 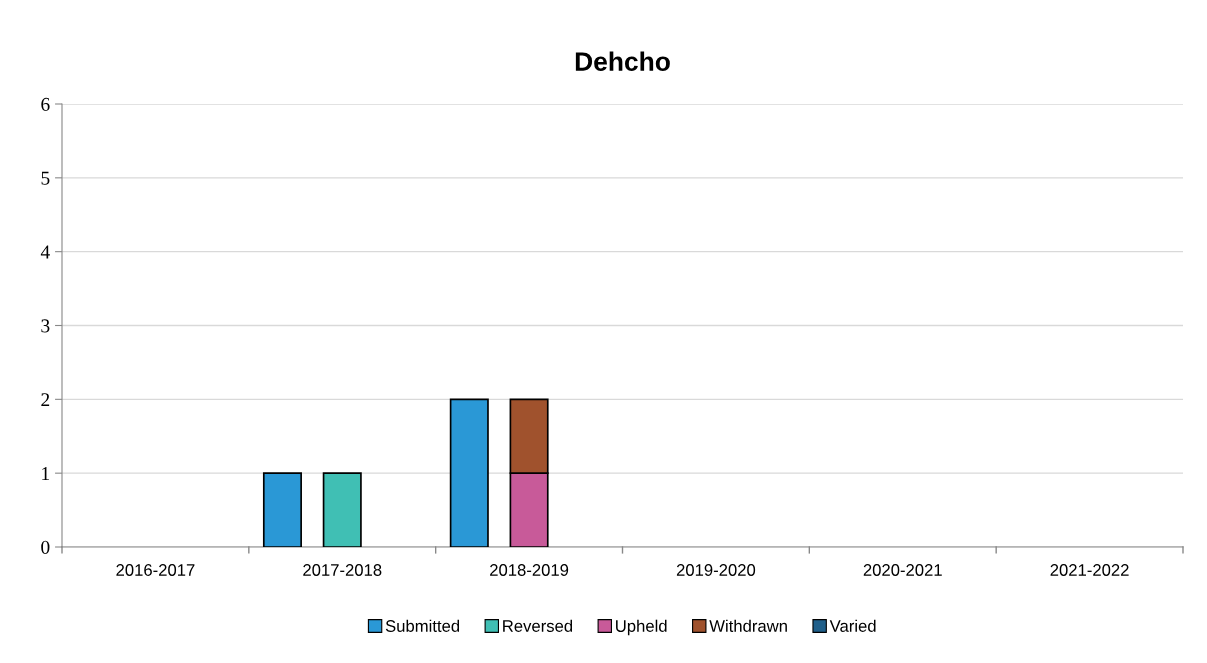 What do you see at coordinates (46, 473) in the screenshot?
I see `y-tick-label: 1` at bounding box center [46, 473].